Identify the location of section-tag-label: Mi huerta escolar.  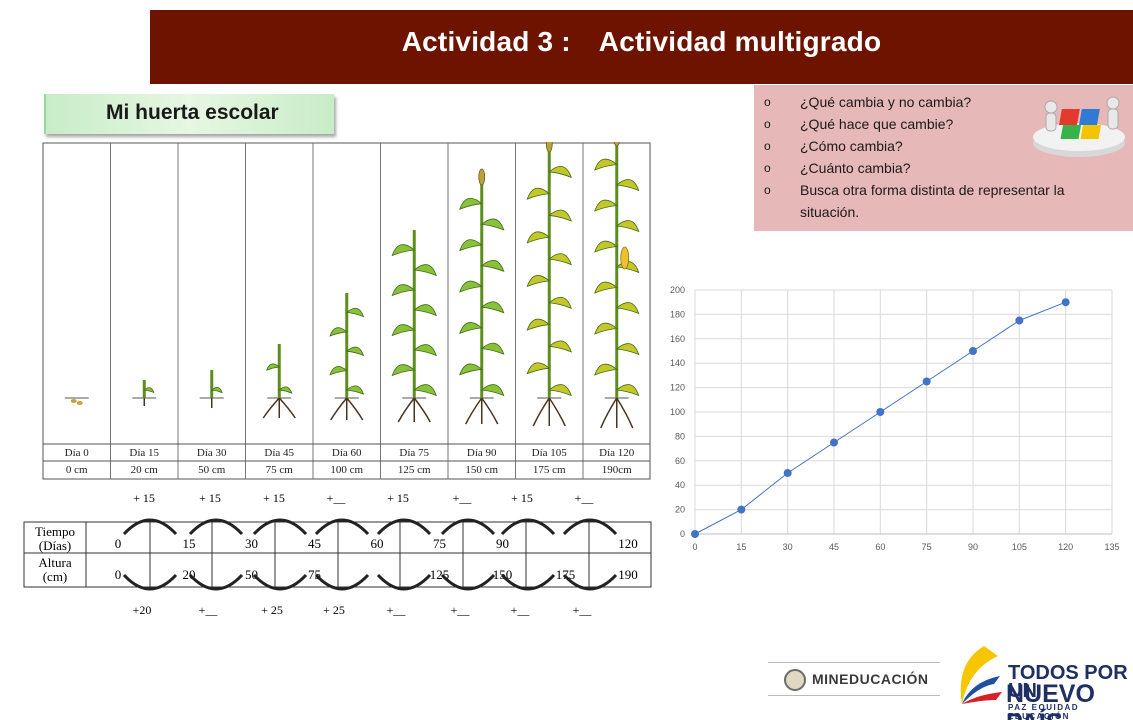
(192, 112).